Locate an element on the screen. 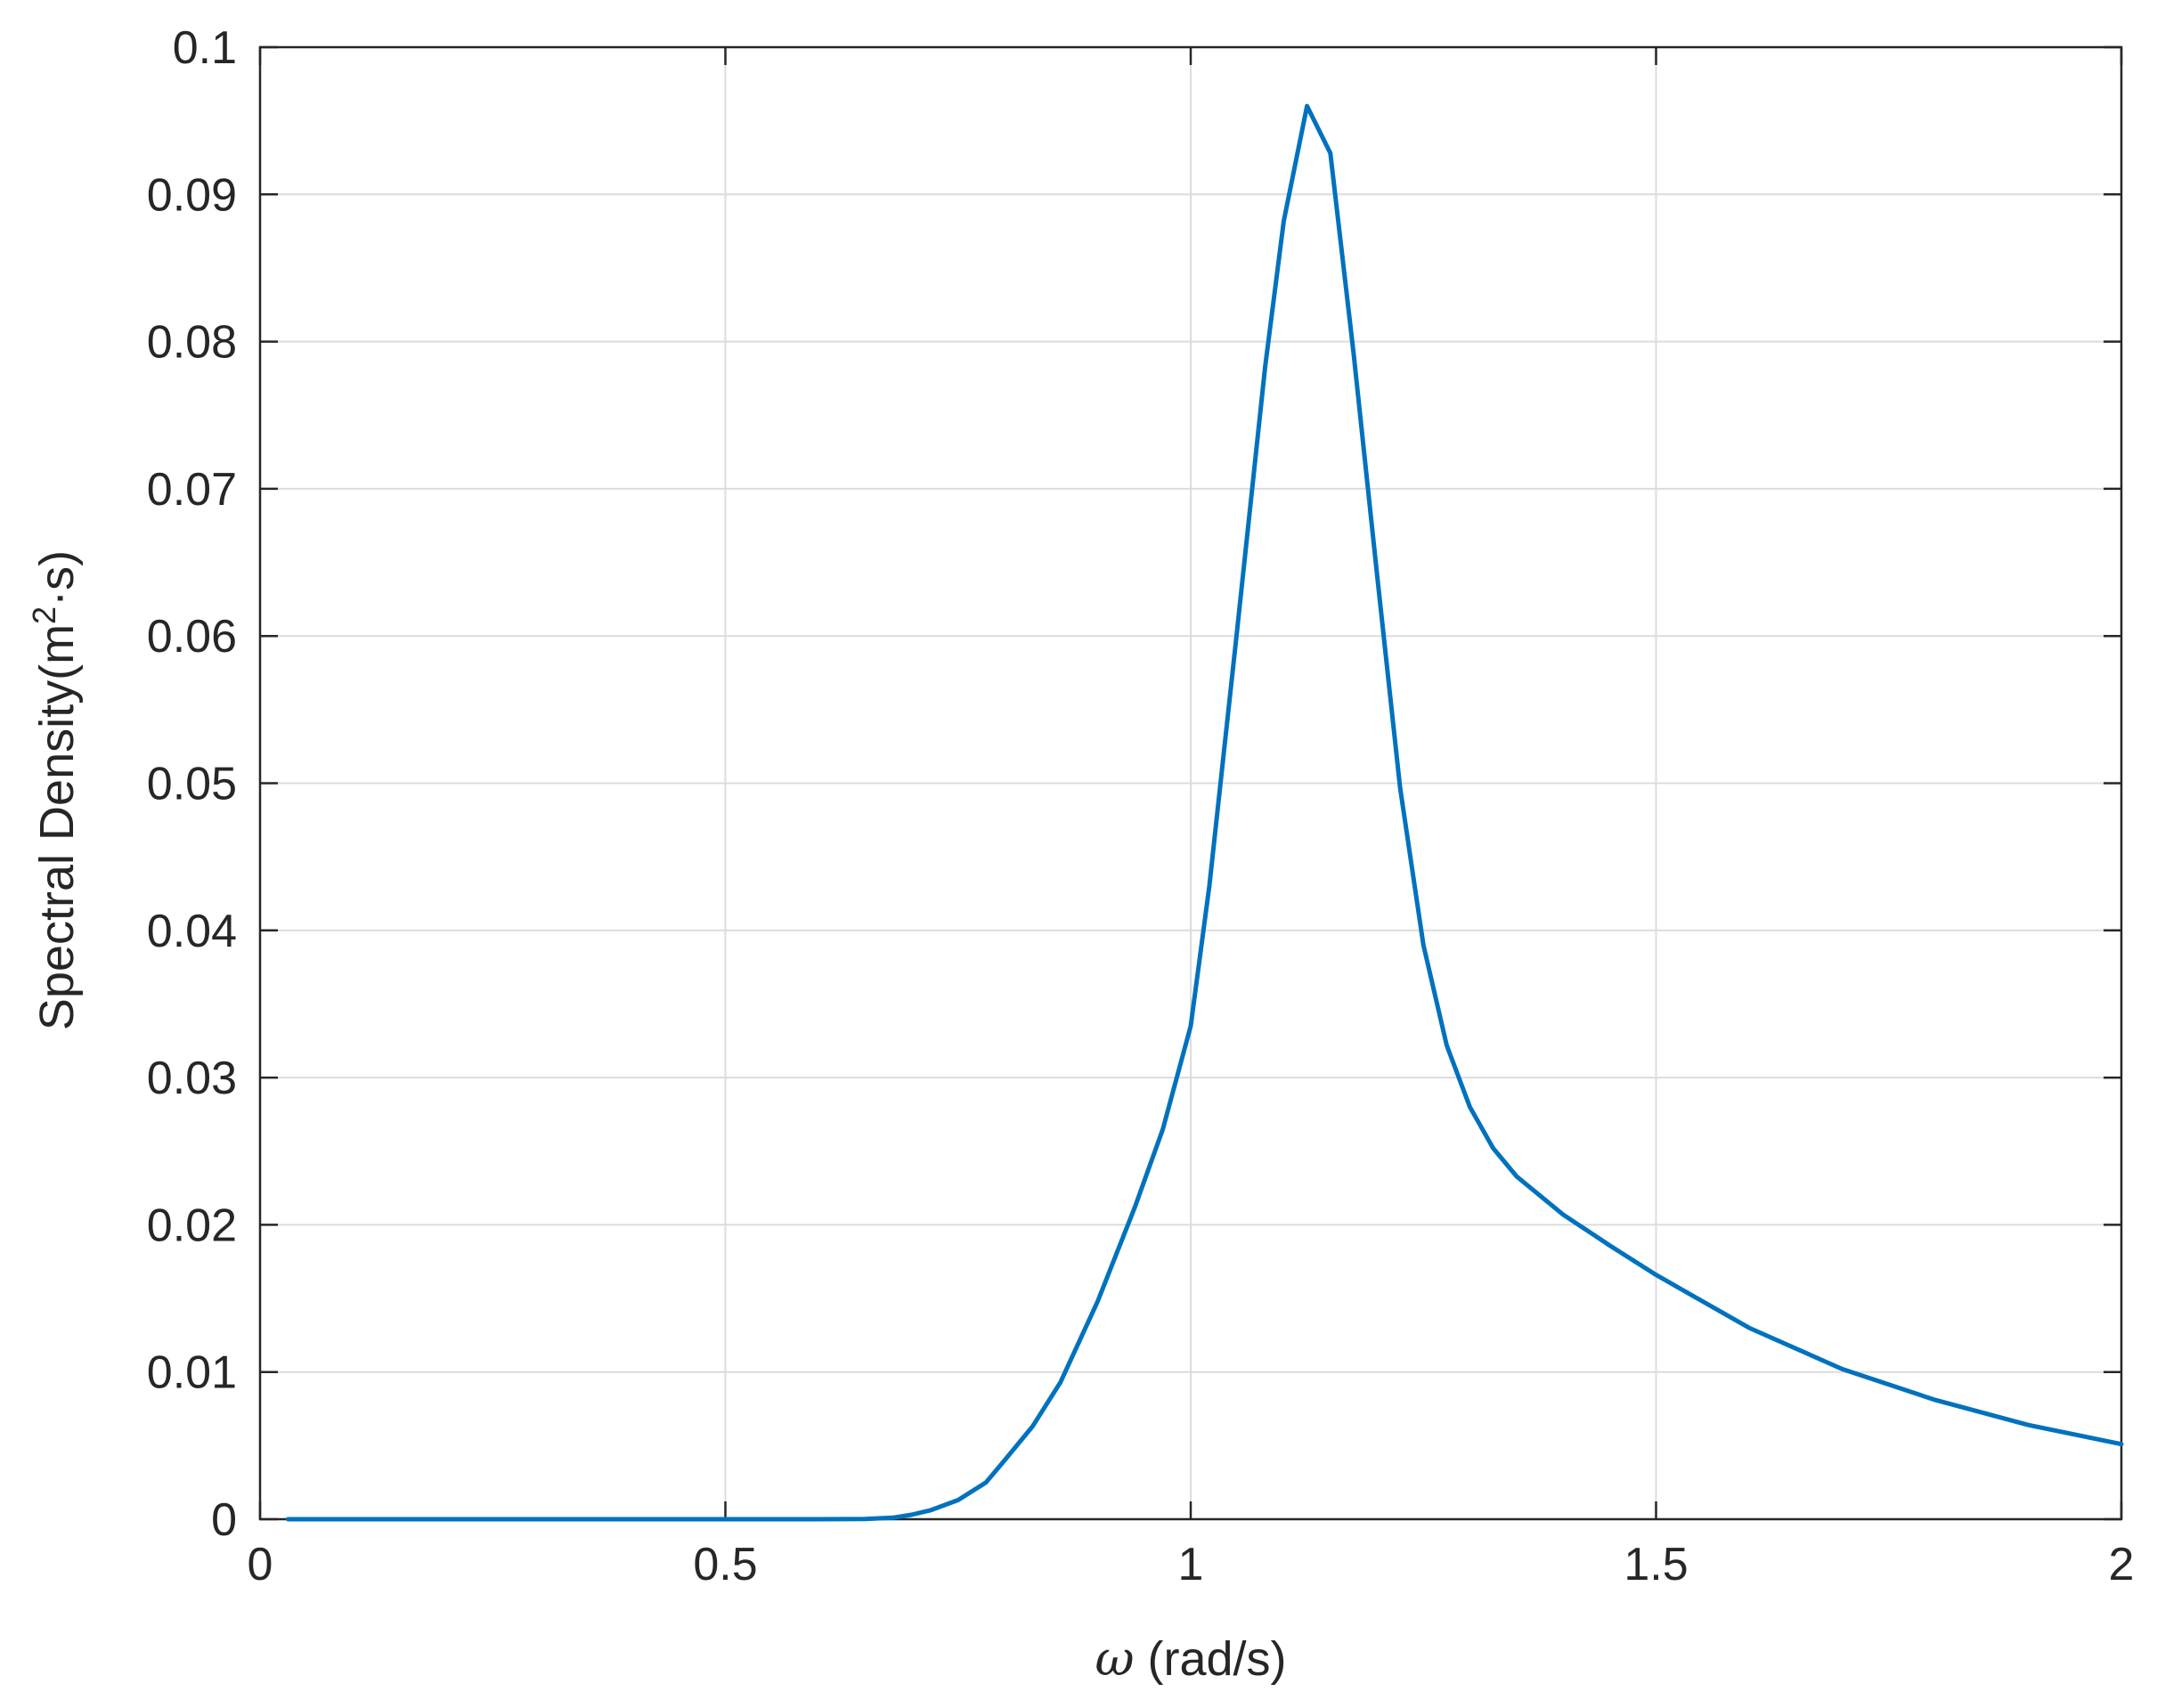 This screenshot has width=2157, height=1708. x-tick-labels: 0 0.5 1 1.5 2 is located at coordinates (1191, 1565).